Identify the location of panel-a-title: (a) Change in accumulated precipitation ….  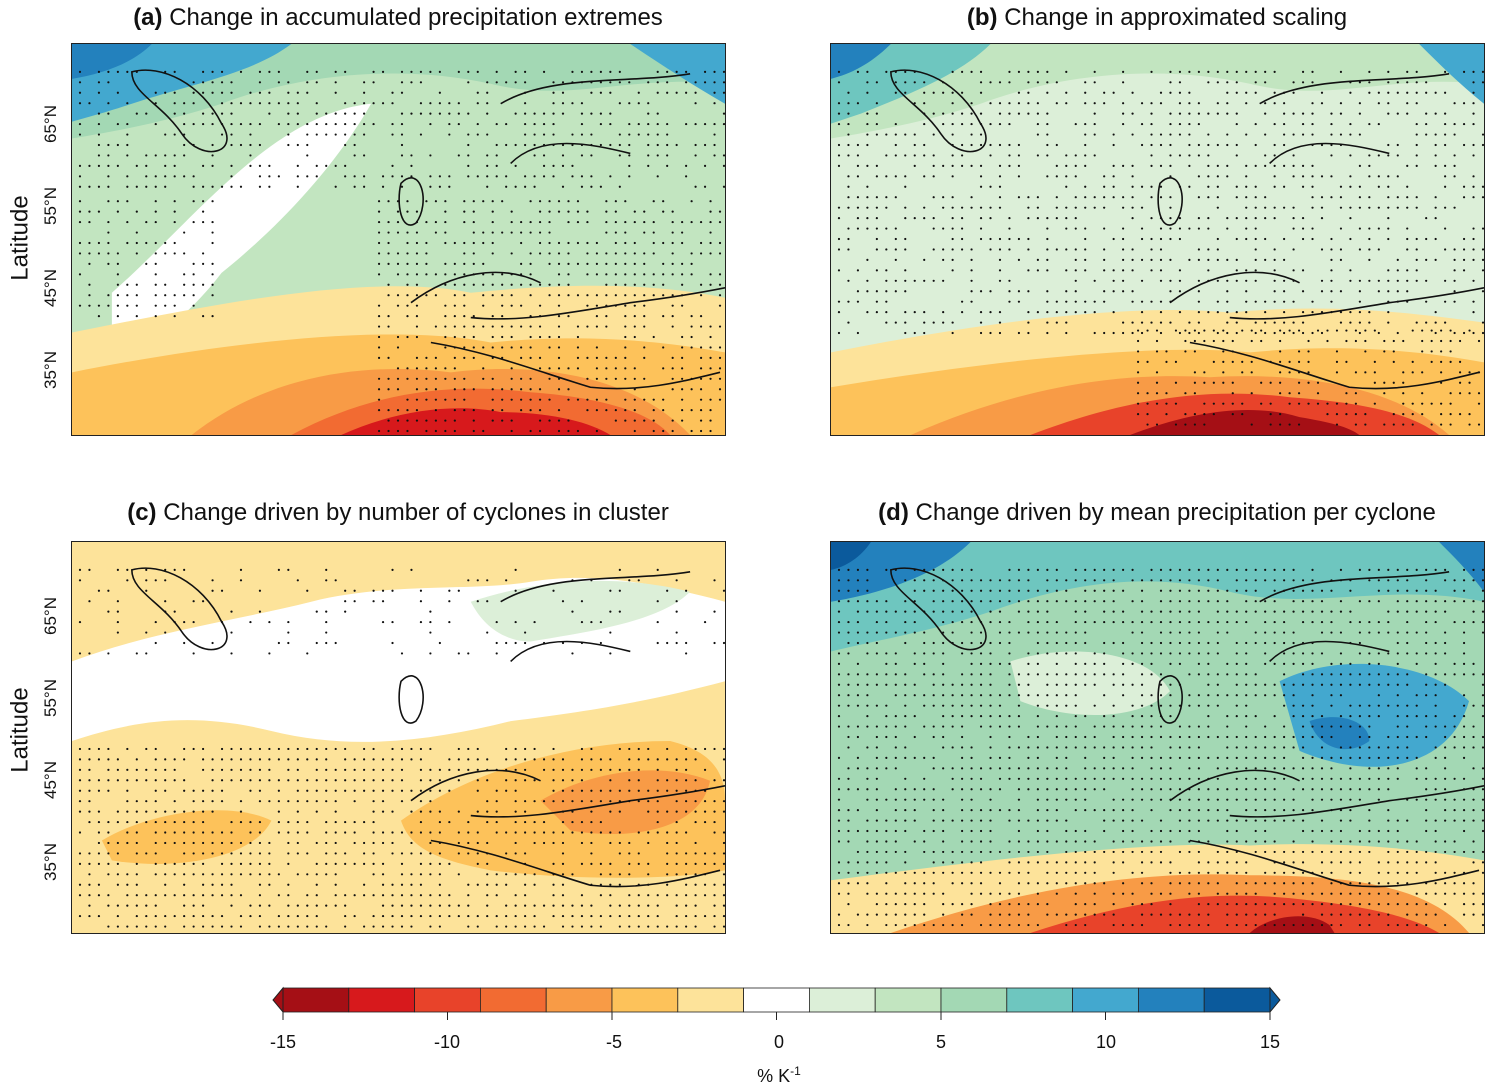
(398, 17).